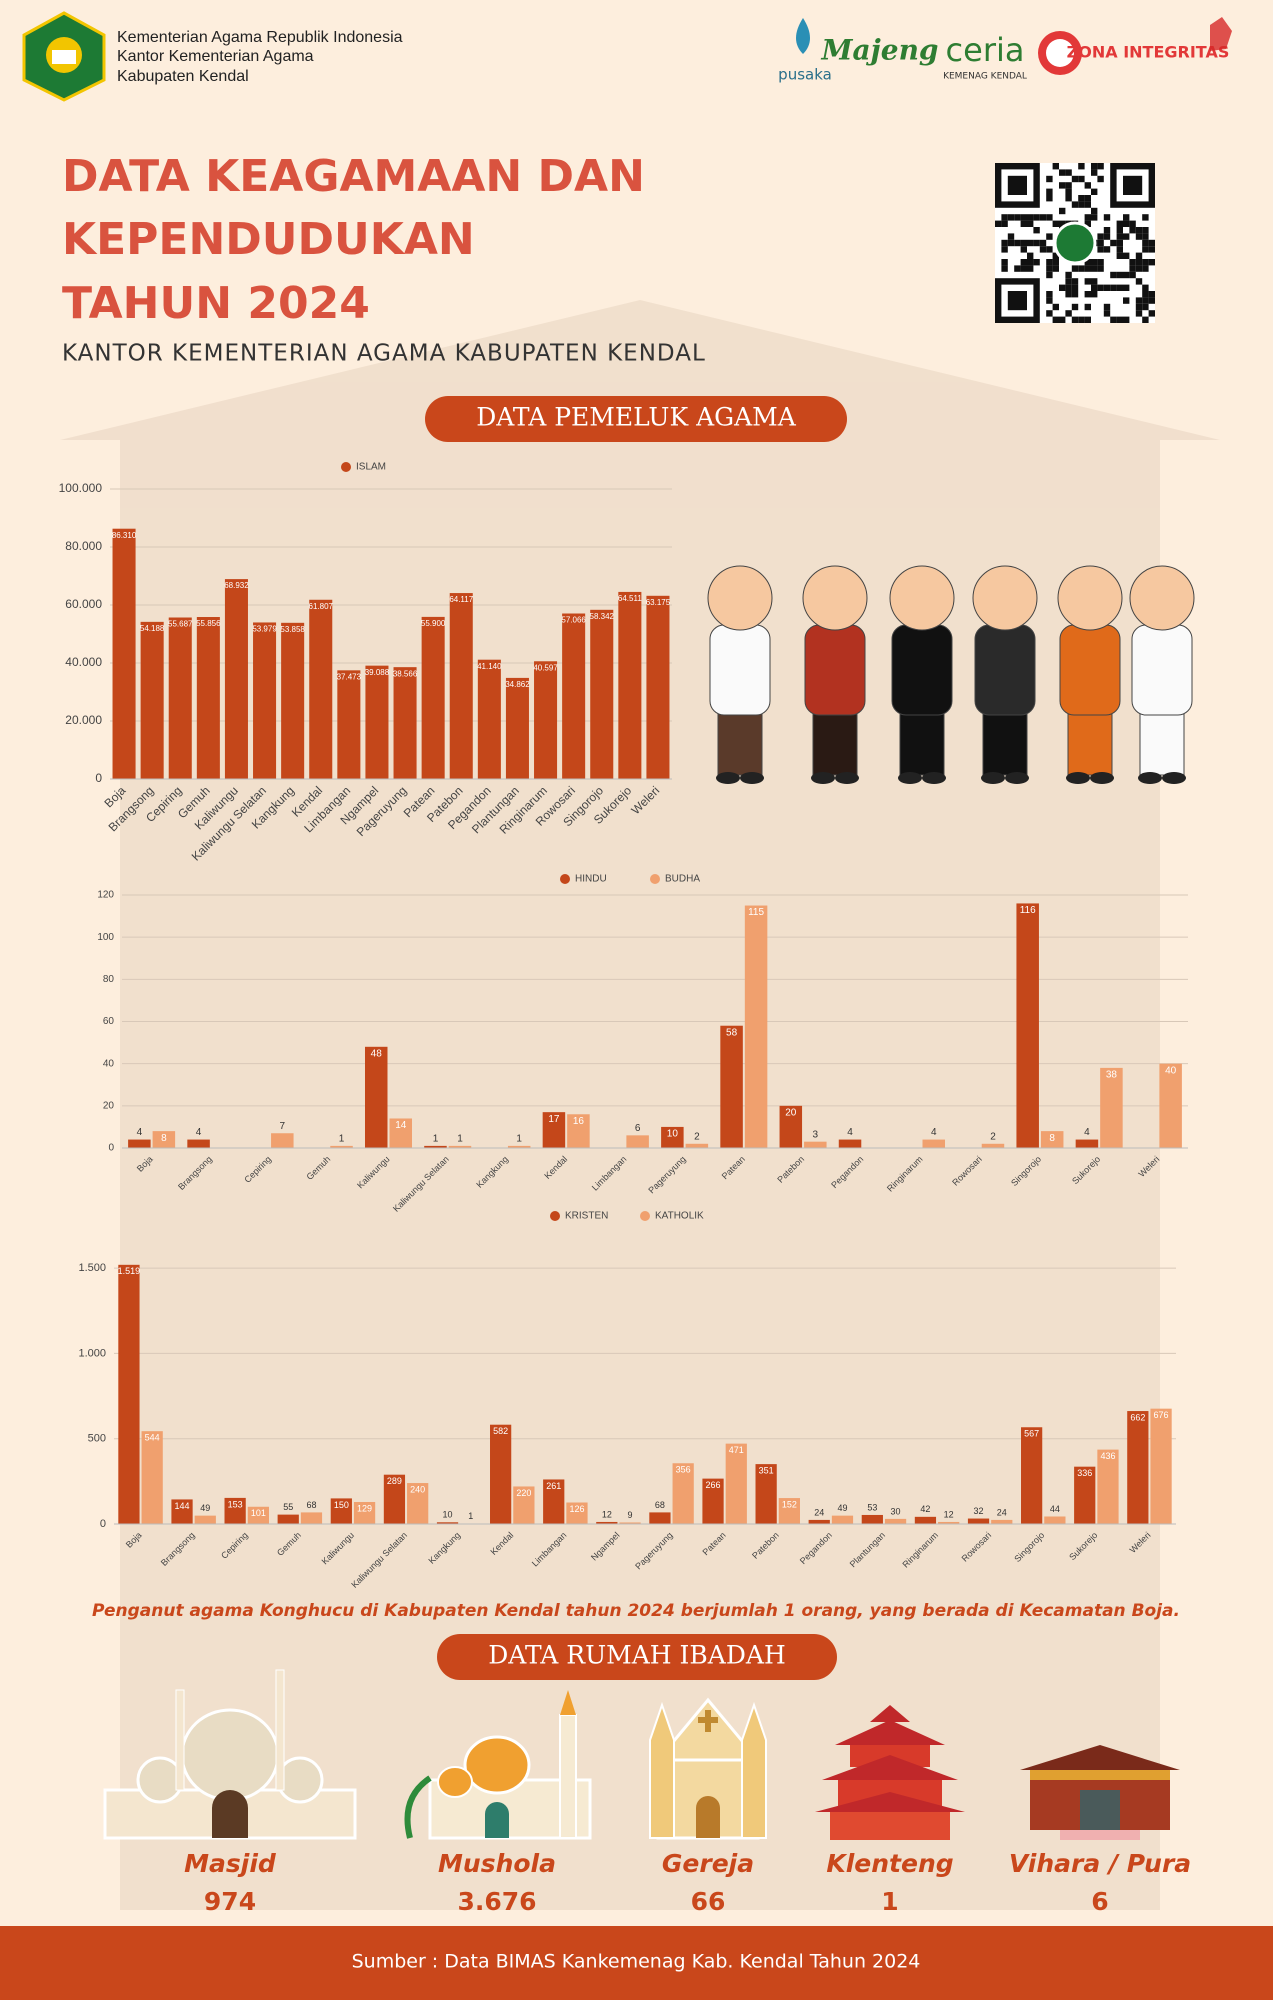  Describe the element at coordinates (1084, 1473) in the screenshot. I see `value-label: 336` at that location.